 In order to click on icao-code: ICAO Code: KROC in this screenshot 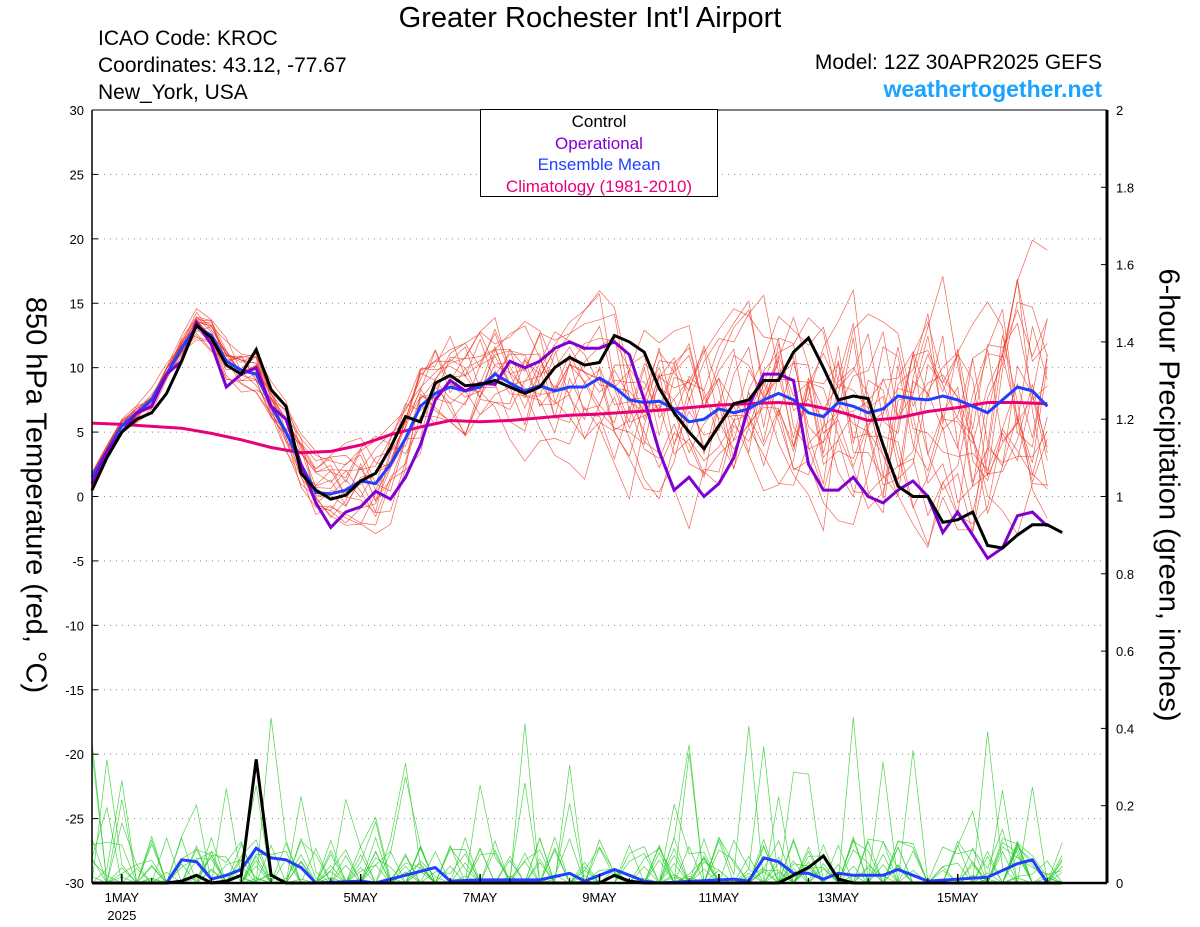, I will do `click(188, 38)`.